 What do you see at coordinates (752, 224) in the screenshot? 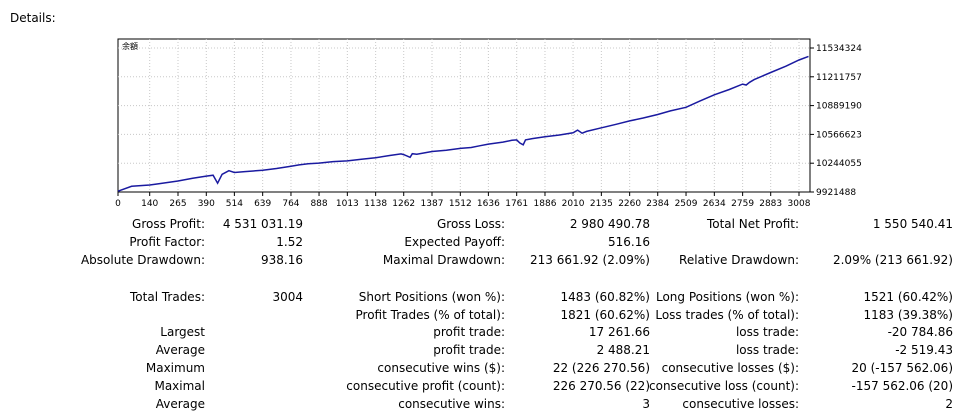
I see `summary-label: Total Net Profit:` at bounding box center [752, 224].